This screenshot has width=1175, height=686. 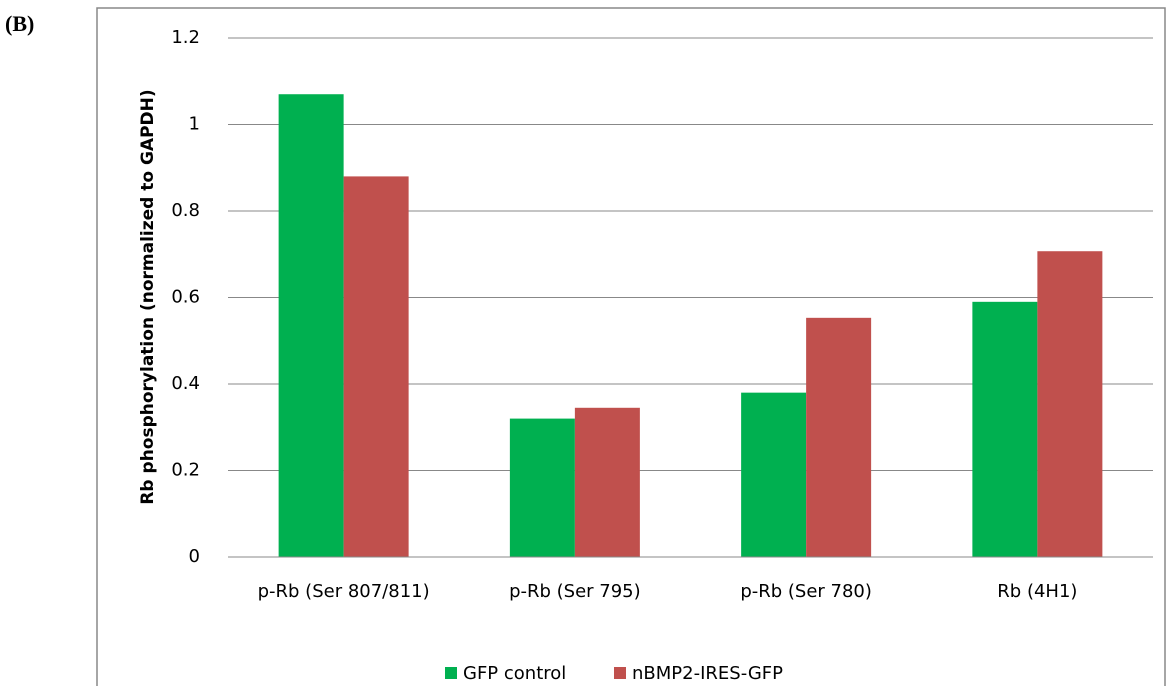 I want to click on y-tick-label: 1.2, so click(x=185, y=37).